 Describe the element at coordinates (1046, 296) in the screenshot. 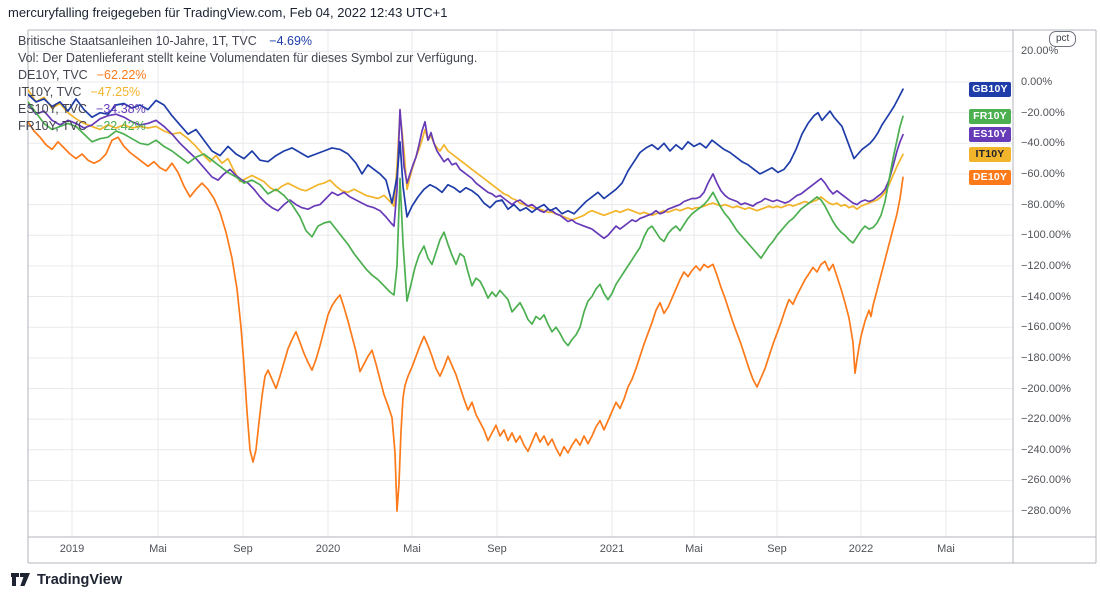

I see `price-tick-label: −140.00%` at that location.